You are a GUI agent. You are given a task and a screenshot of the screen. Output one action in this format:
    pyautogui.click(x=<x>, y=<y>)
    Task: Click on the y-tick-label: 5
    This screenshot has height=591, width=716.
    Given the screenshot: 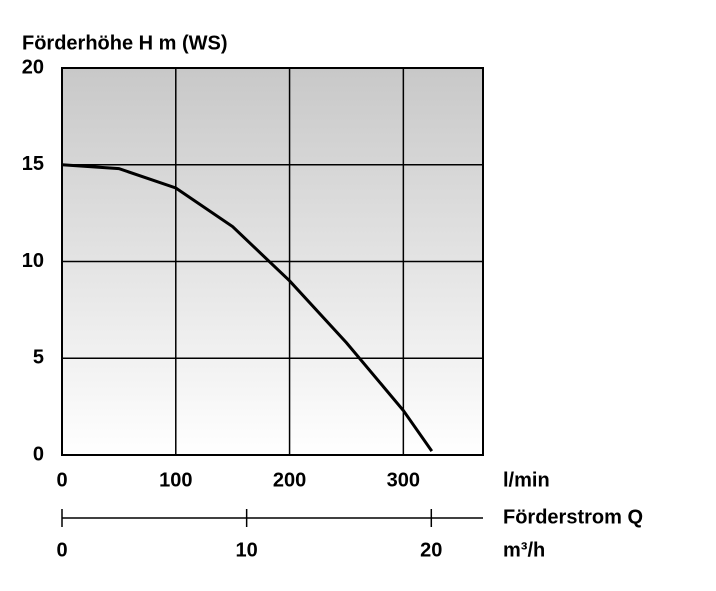 What is the action you would take?
    pyautogui.click(x=38, y=358)
    